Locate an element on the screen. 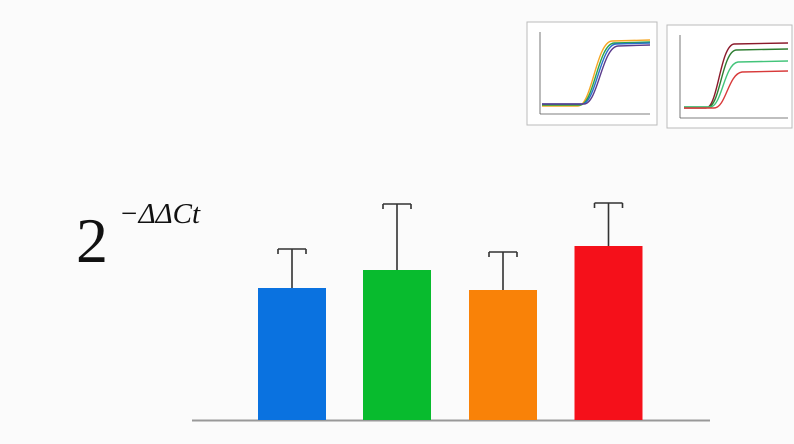  formula-base: 2 is located at coordinates (92, 240).